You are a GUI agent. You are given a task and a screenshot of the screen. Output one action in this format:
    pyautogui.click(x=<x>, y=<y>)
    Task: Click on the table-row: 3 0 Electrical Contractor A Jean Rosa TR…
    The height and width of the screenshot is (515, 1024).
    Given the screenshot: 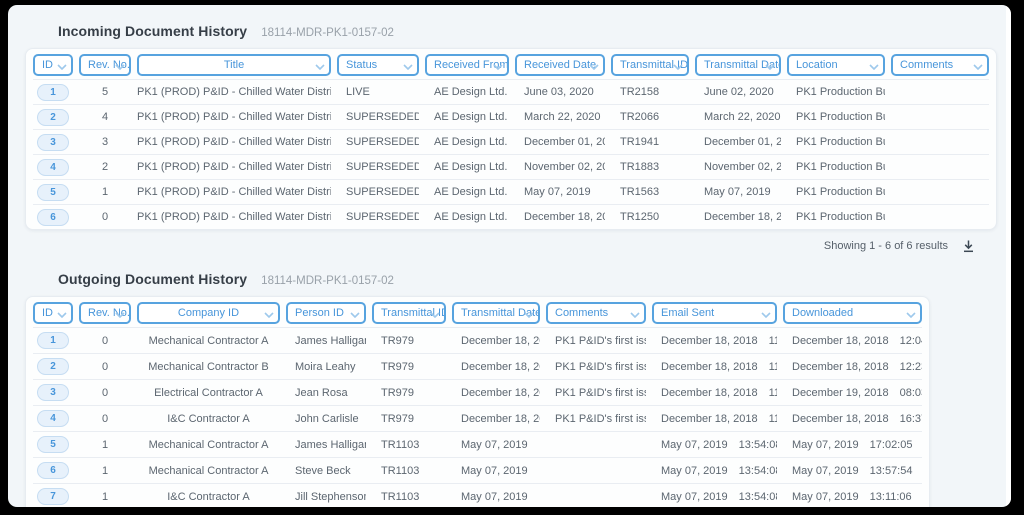 What is the action you would take?
    pyautogui.click(x=477, y=392)
    